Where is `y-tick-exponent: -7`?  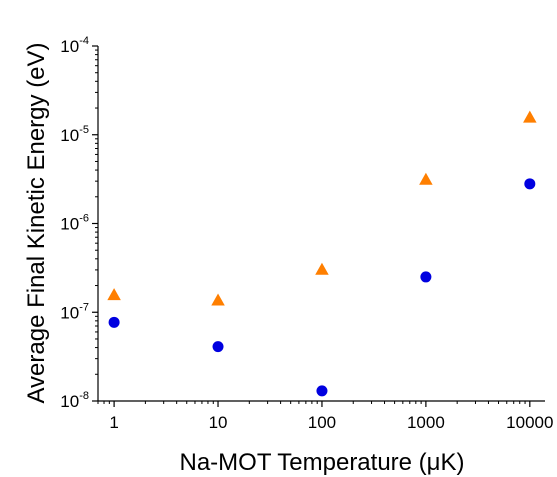 y-tick-exponent: -7 is located at coordinates (84, 307).